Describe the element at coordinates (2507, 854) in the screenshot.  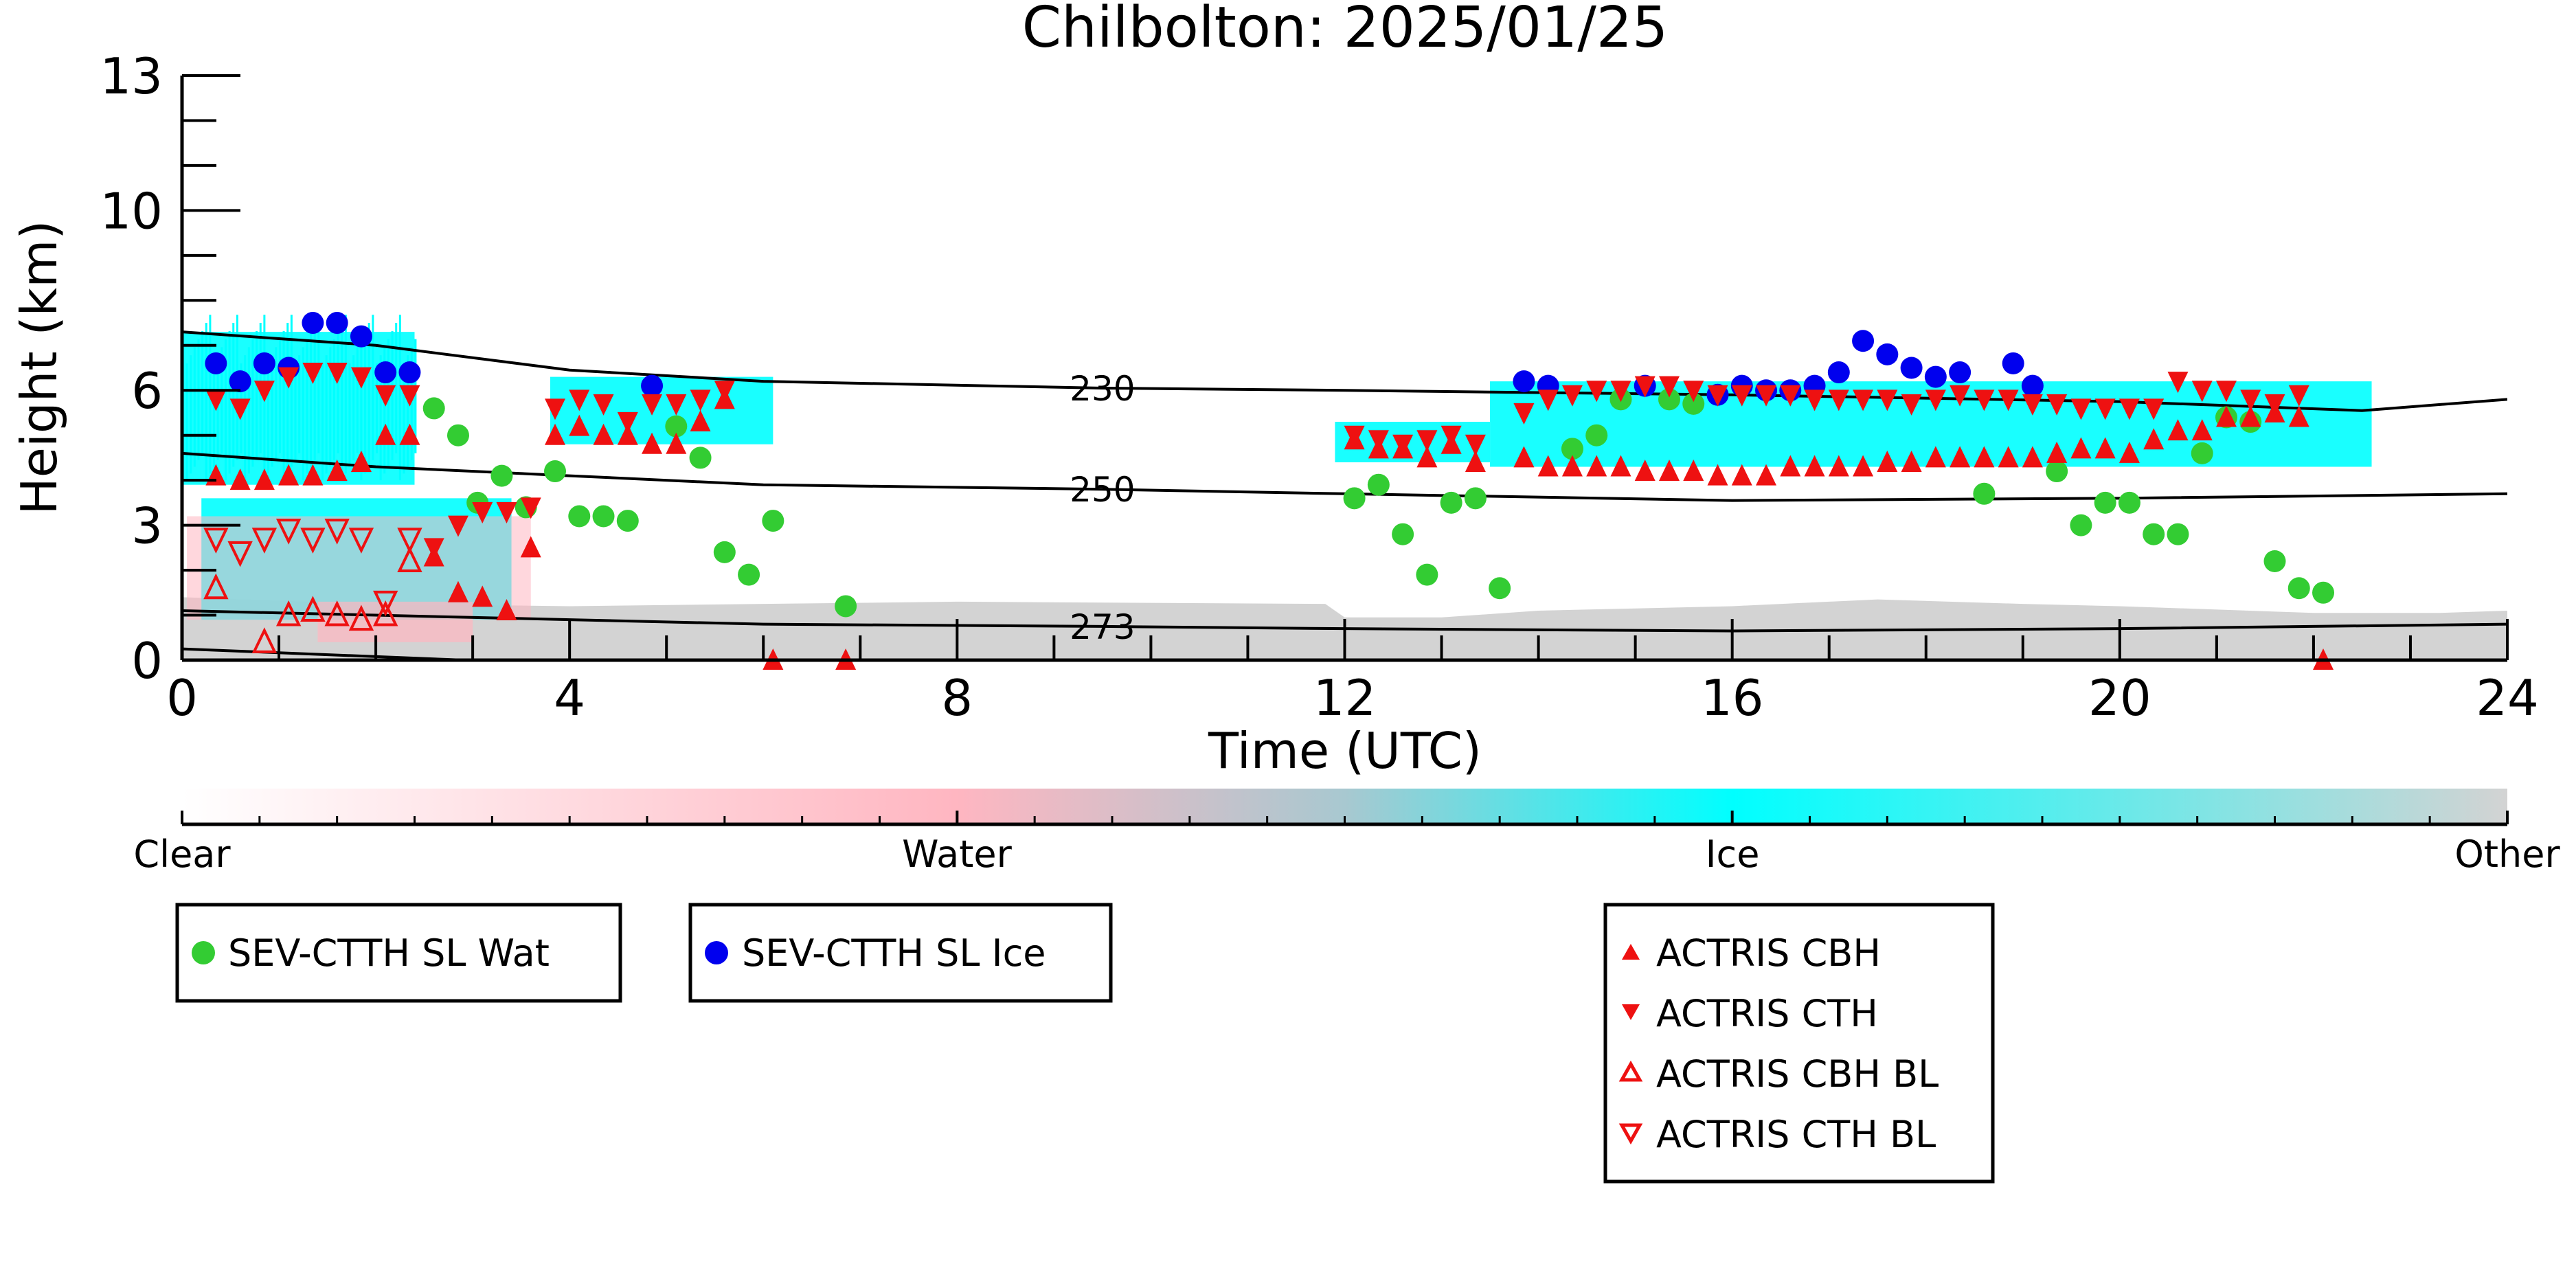
I see `colorbar-label-other: Other` at that location.